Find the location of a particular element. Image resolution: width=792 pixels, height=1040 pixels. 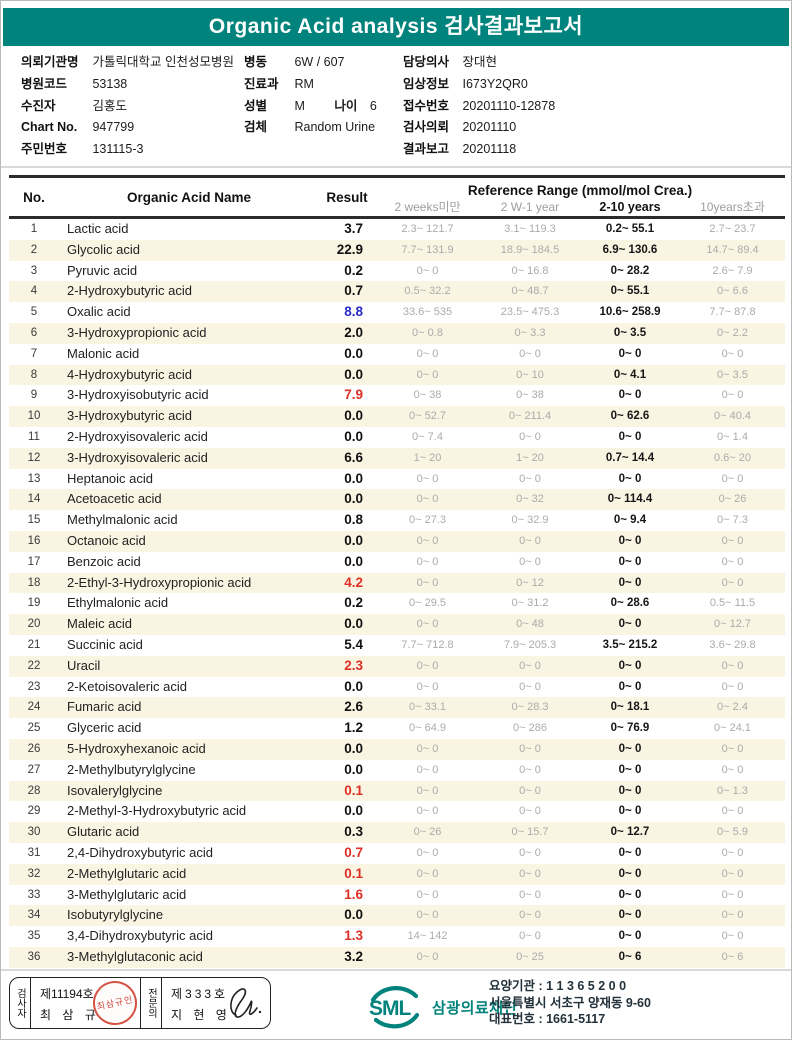

result-value: 0.8 is located at coordinates (353, 520).